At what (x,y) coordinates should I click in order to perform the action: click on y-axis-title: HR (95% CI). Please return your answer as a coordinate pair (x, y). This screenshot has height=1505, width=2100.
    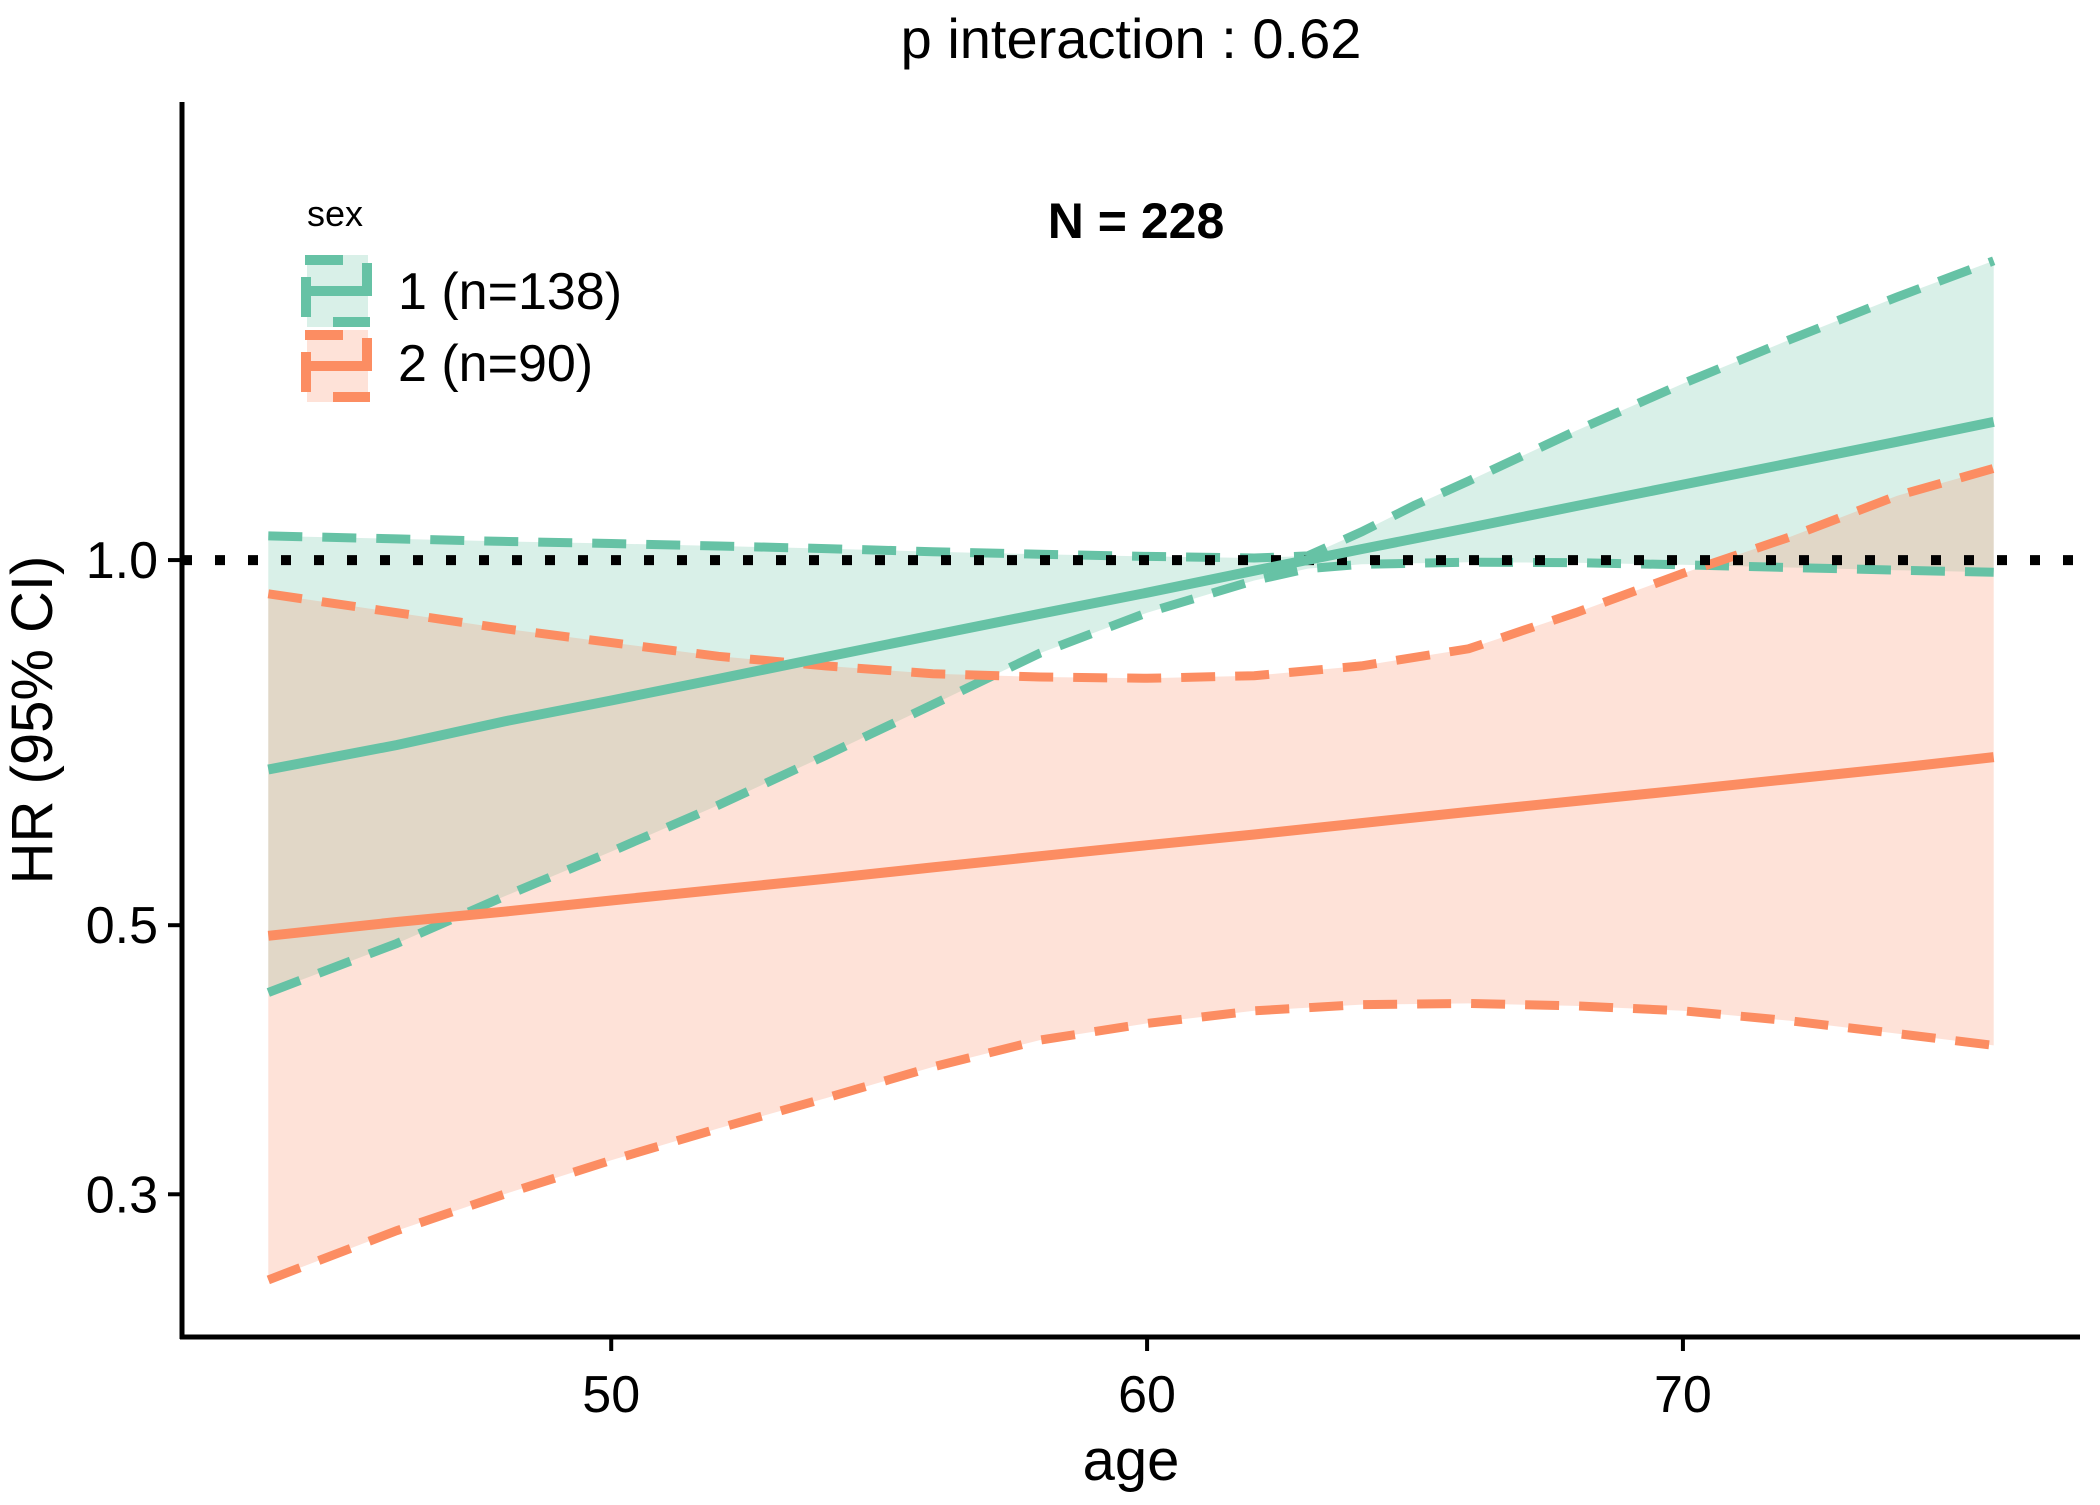
    Looking at the image, I should click on (32, 720).